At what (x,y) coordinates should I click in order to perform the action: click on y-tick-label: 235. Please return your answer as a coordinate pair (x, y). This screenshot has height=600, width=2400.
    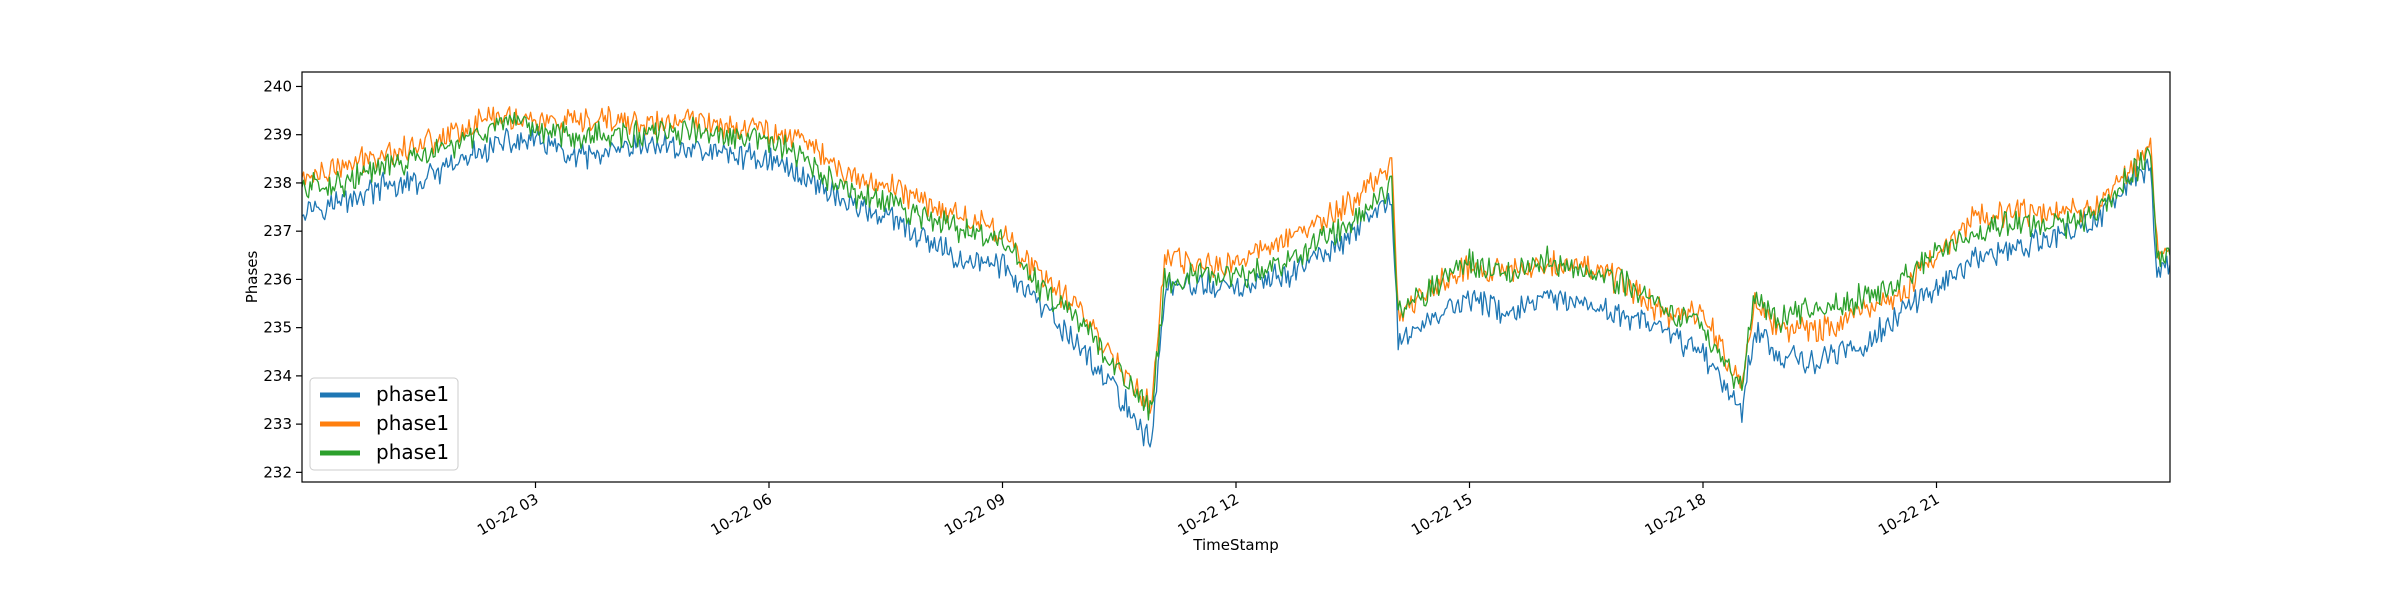
    Looking at the image, I should click on (277, 328).